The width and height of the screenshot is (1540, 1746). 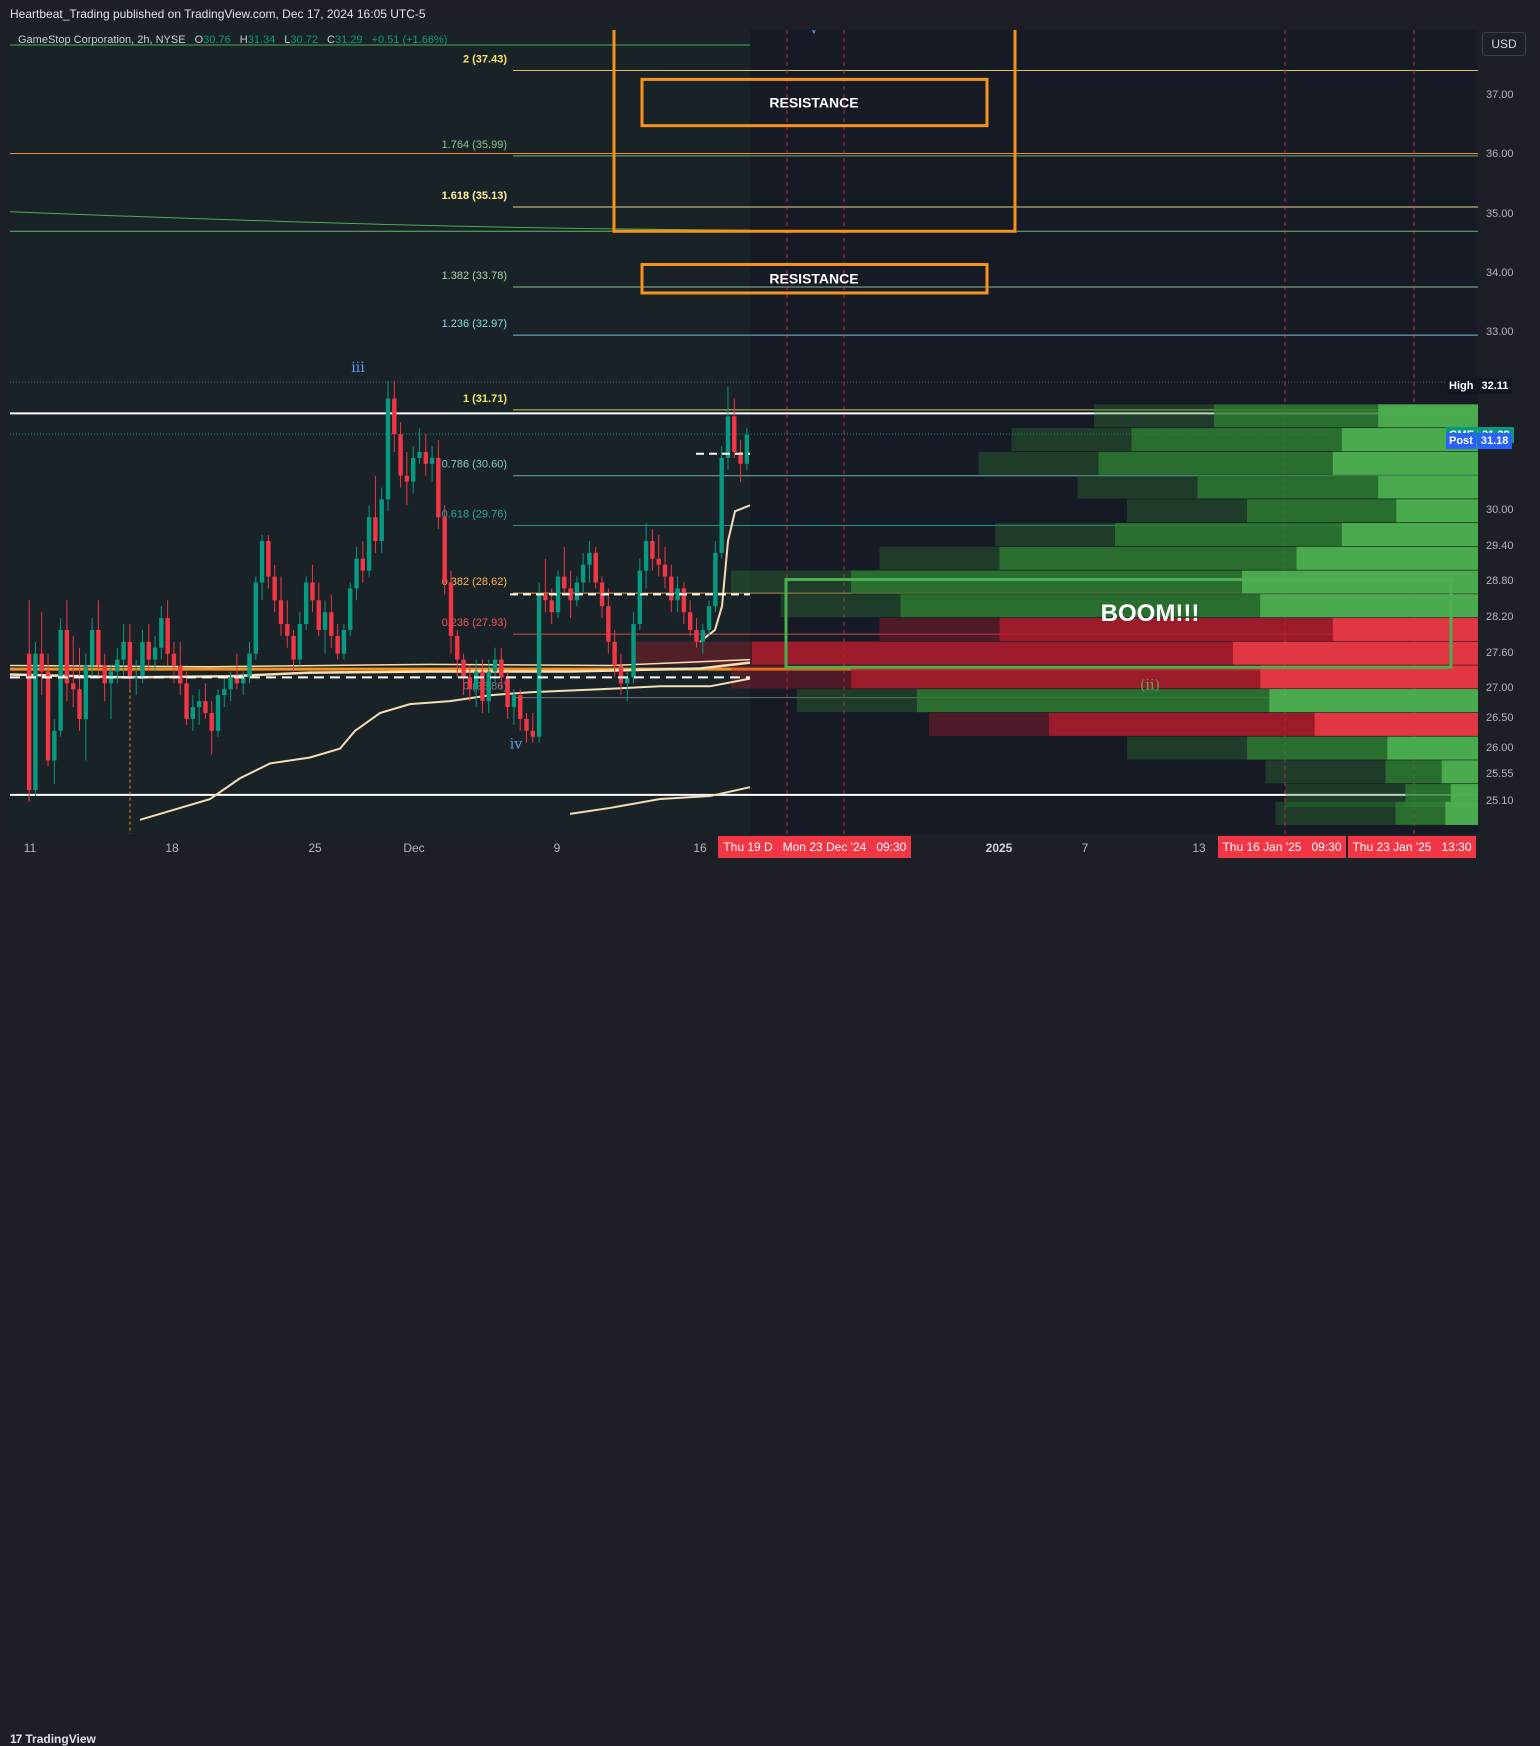 What do you see at coordinates (474, 582) in the screenshot?
I see `fib-level-label: 0.382 (28.62)` at bounding box center [474, 582].